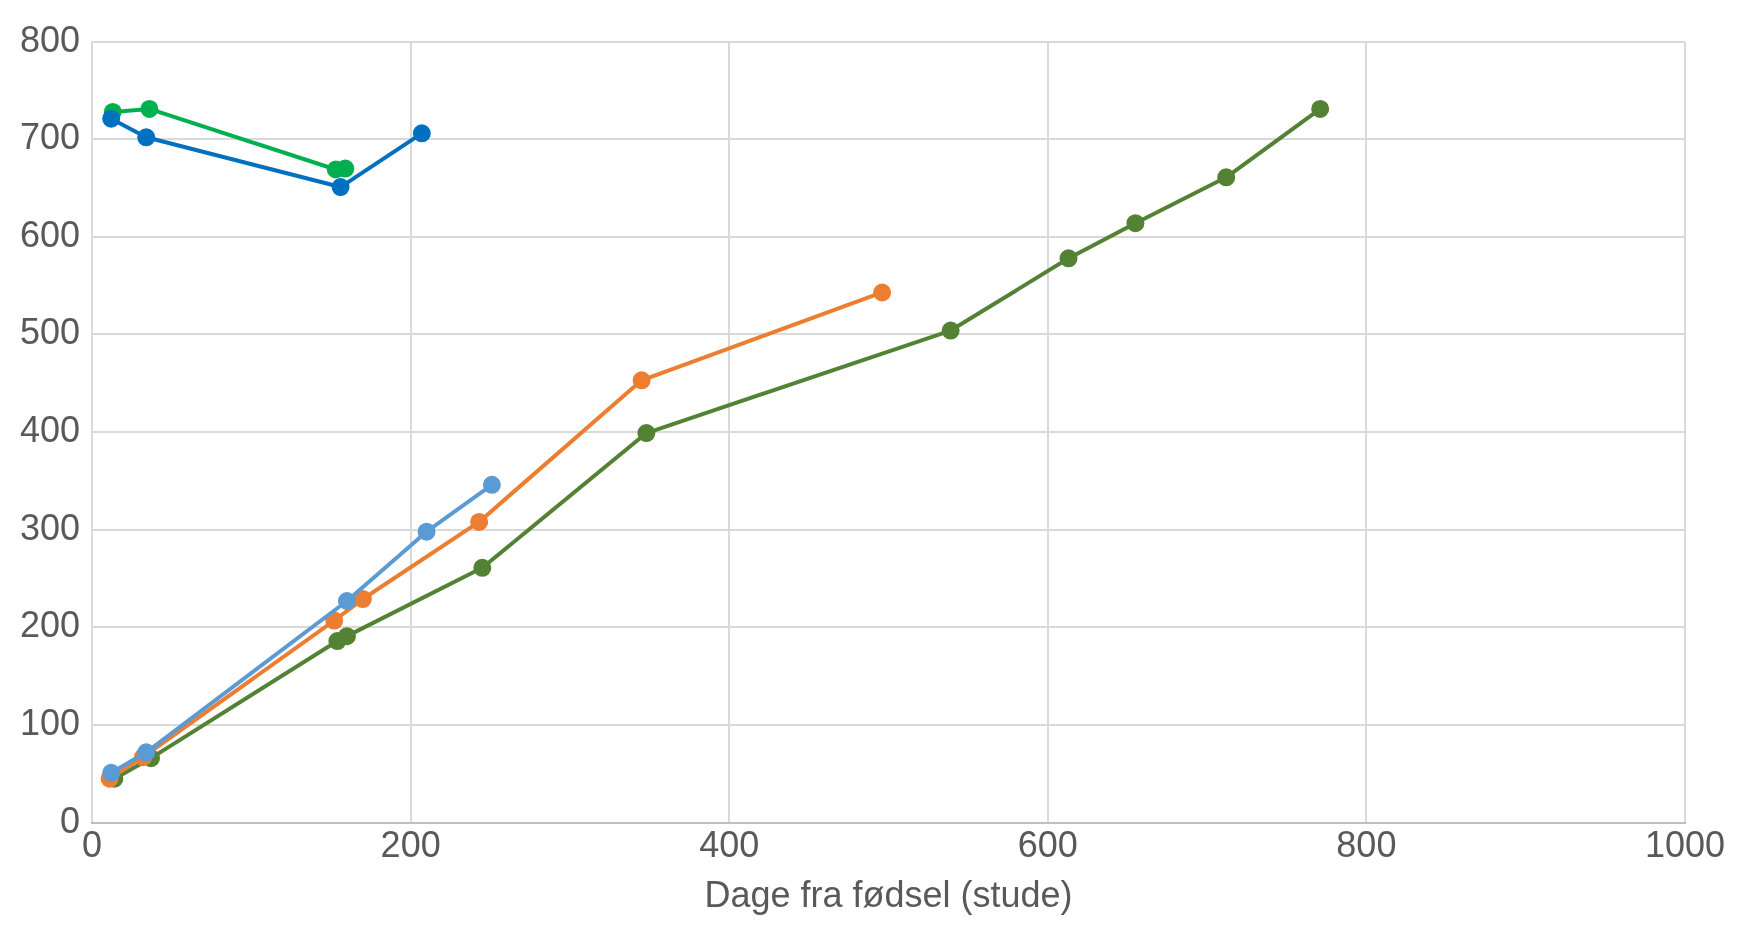 This screenshot has width=1742, height=936. Describe the element at coordinates (50, 625) in the screenshot. I see `y-tick-label: 200` at that location.